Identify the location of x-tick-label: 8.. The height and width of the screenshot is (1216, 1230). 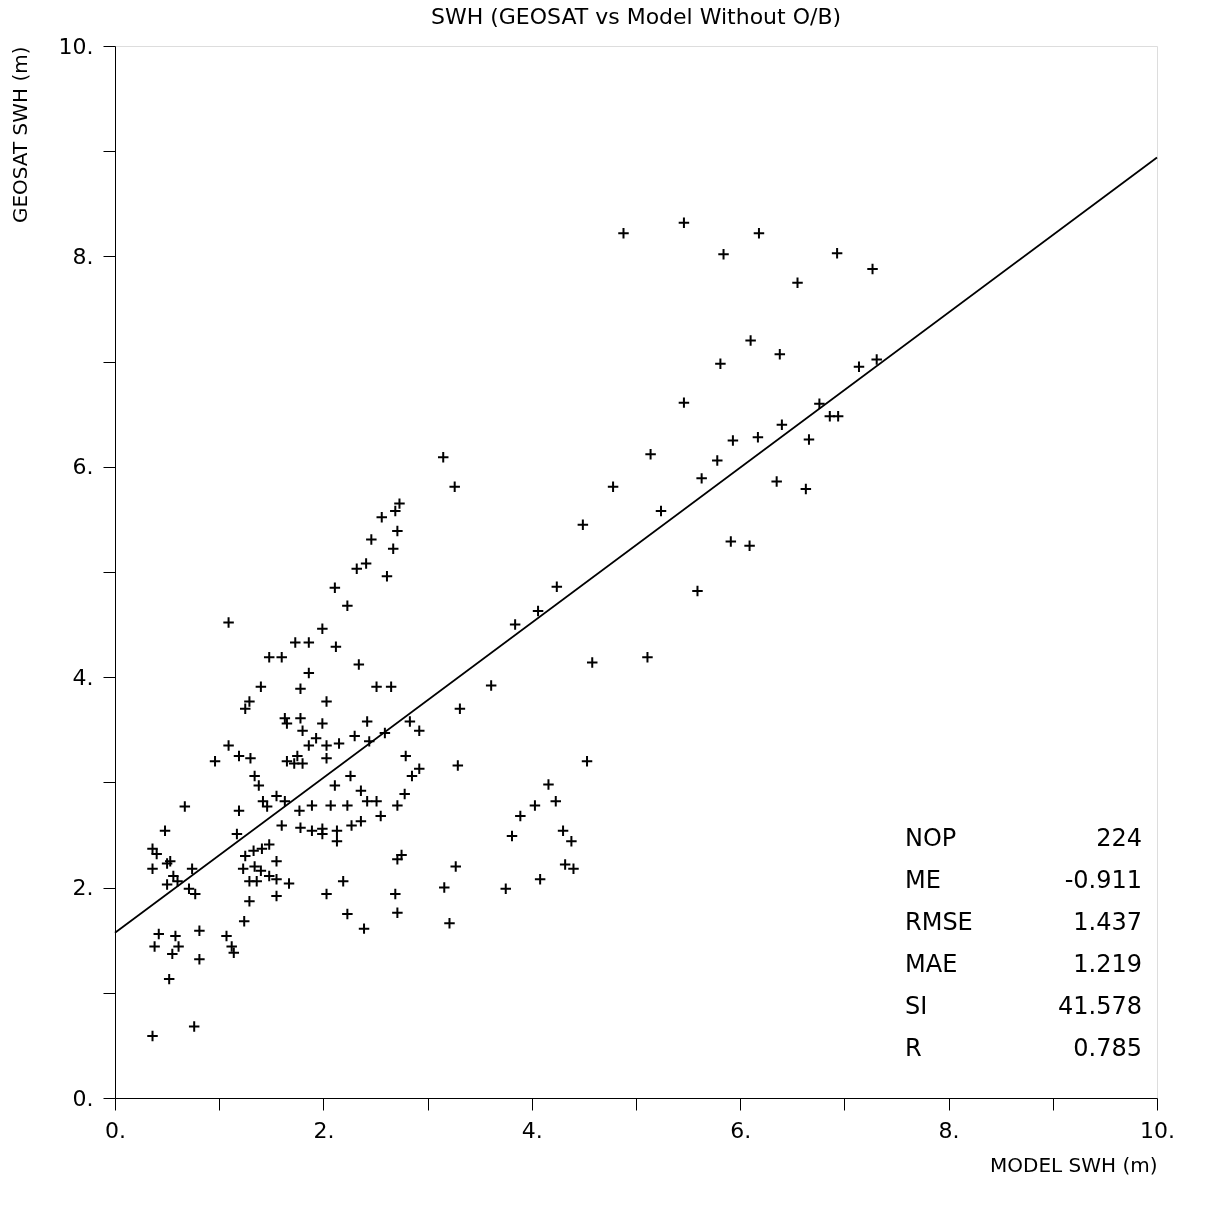
(949, 1130).